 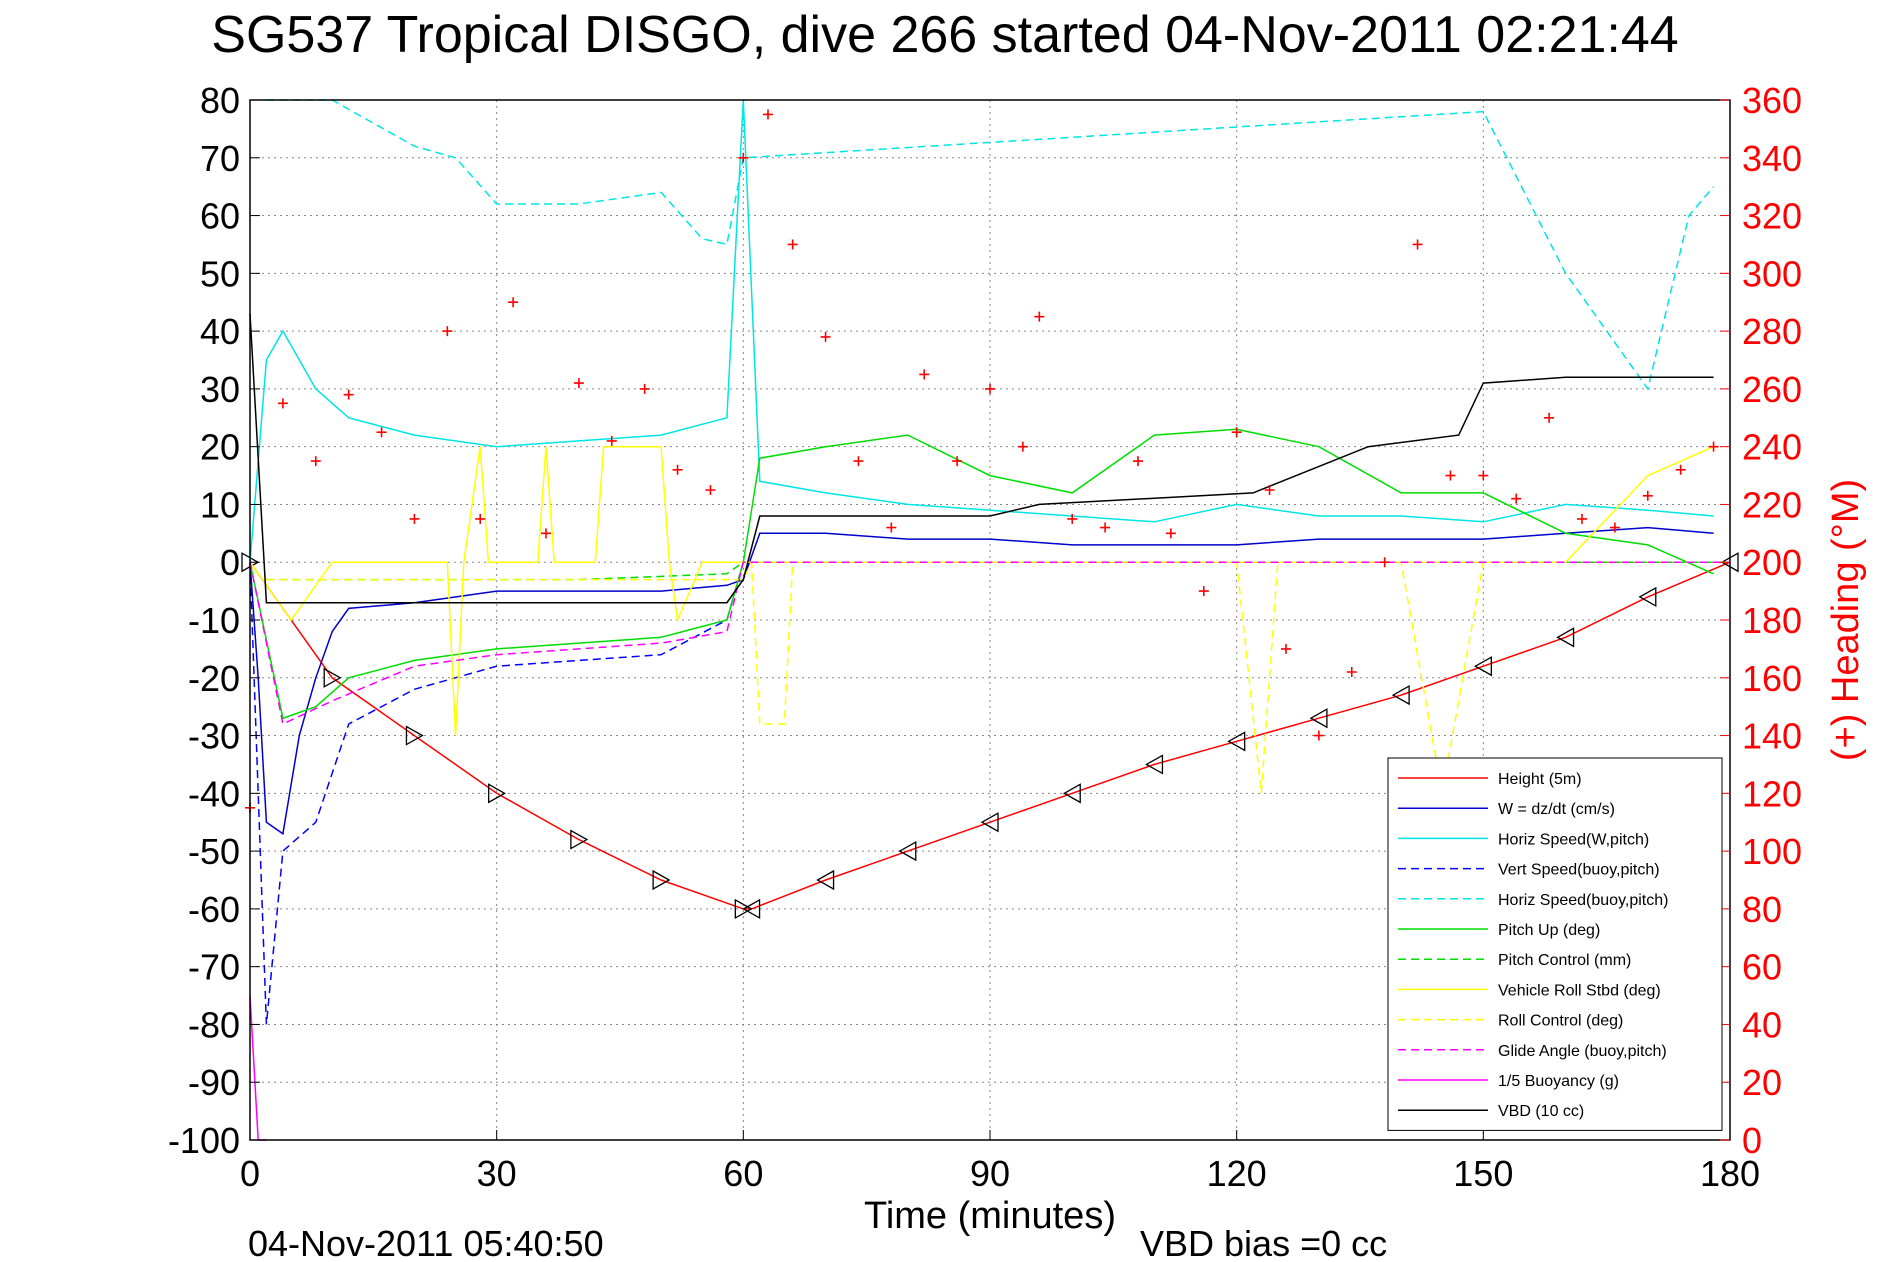 I want to click on y-tick-label: 30, so click(x=220, y=389).